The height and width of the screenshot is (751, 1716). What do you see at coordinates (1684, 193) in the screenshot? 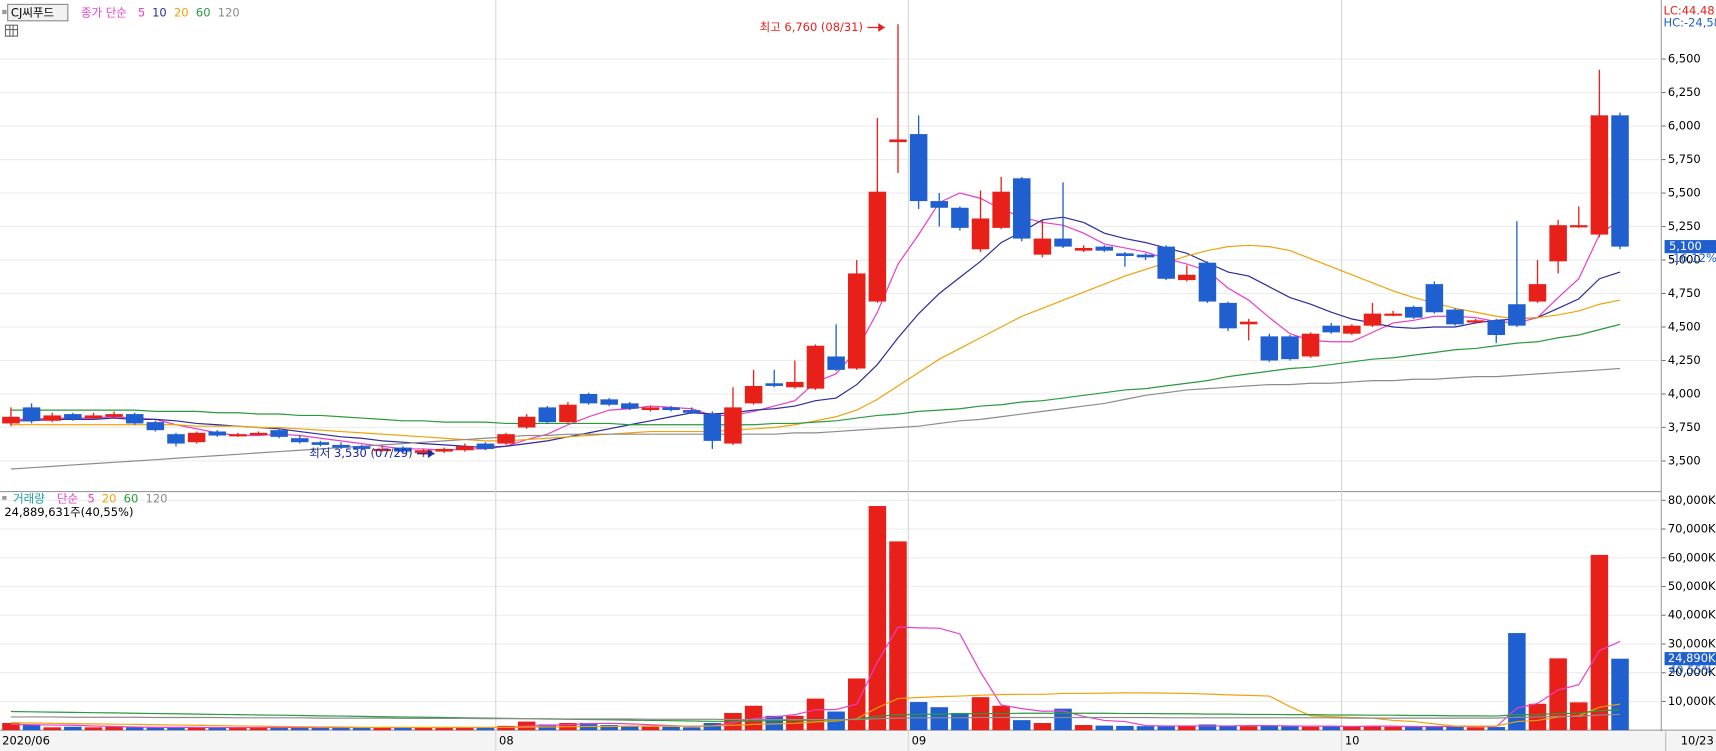
I see `y-tick-label: 5,500` at bounding box center [1684, 193].